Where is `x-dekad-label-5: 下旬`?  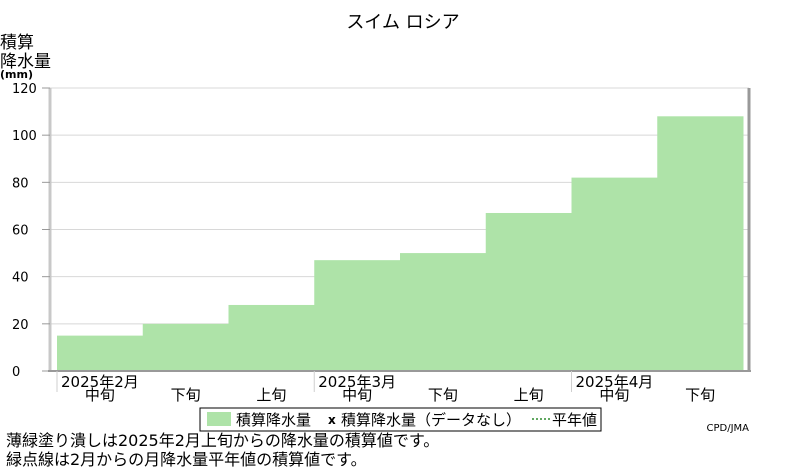 x-dekad-label-5: 下旬 is located at coordinates (443, 395).